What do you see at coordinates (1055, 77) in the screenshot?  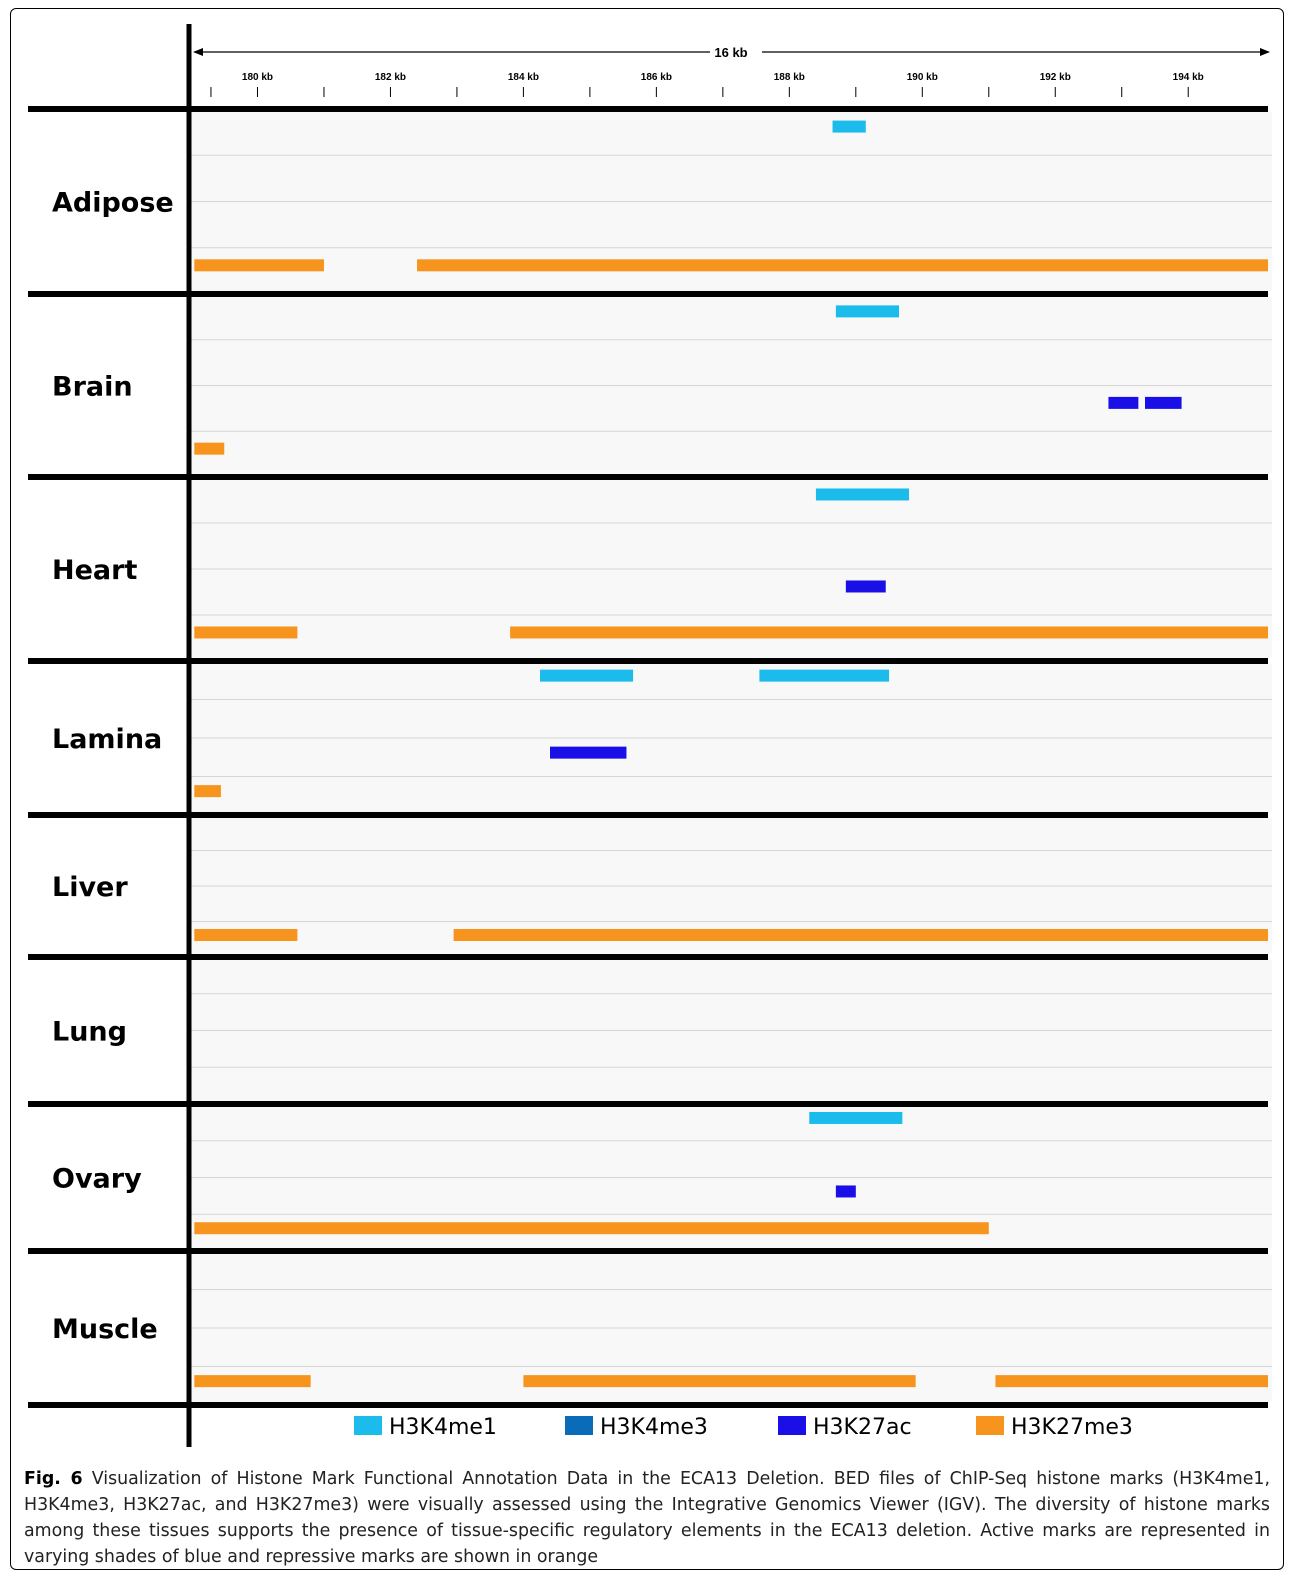 I see `ruler-tick-label: 192 kb` at bounding box center [1055, 77].